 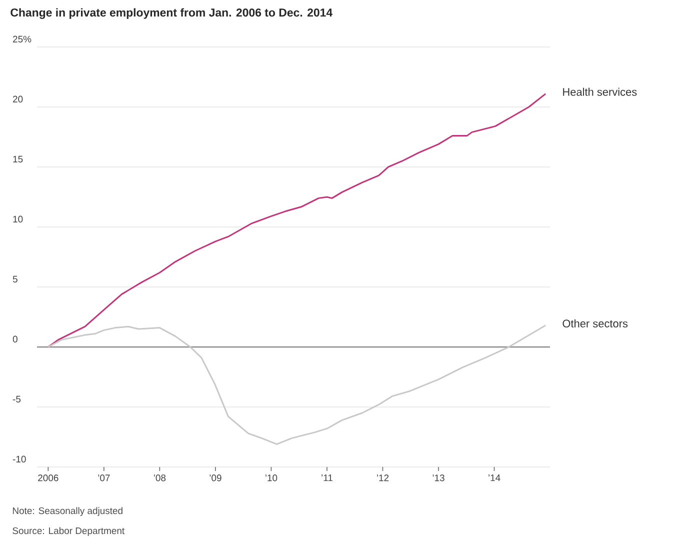 I want to click on text: Note: Seasonally adjusted, so click(x=67, y=511).